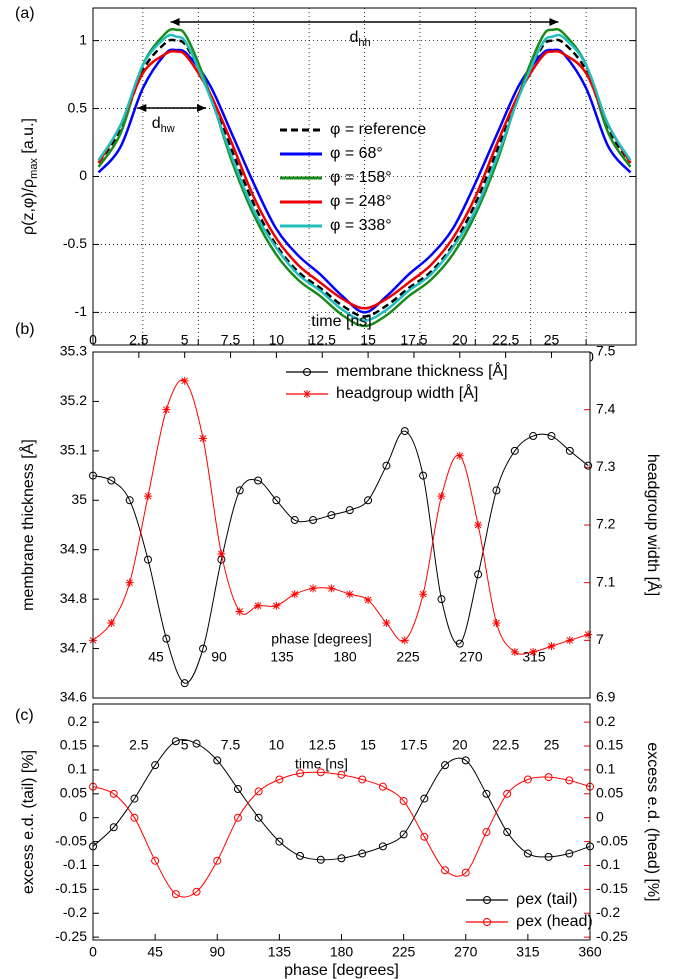 The width and height of the screenshot is (677, 979). I want to click on y-axis-label-sub: max, so click(34, 168).